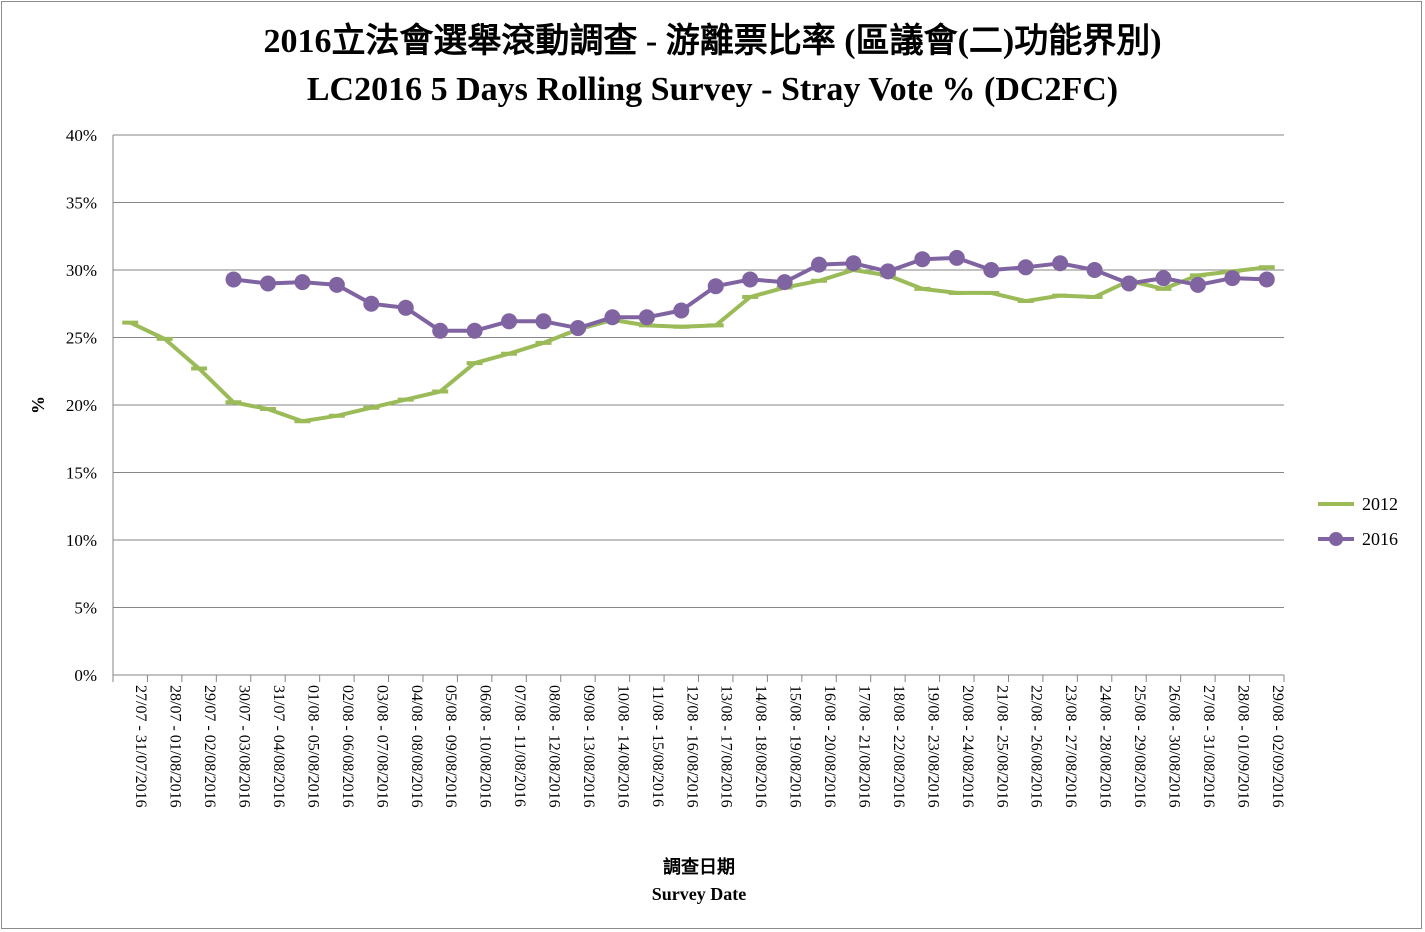 The image size is (1425, 932). Describe the element at coordinates (699, 866) in the screenshot. I see `x-axis-title: 調查日期` at that location.